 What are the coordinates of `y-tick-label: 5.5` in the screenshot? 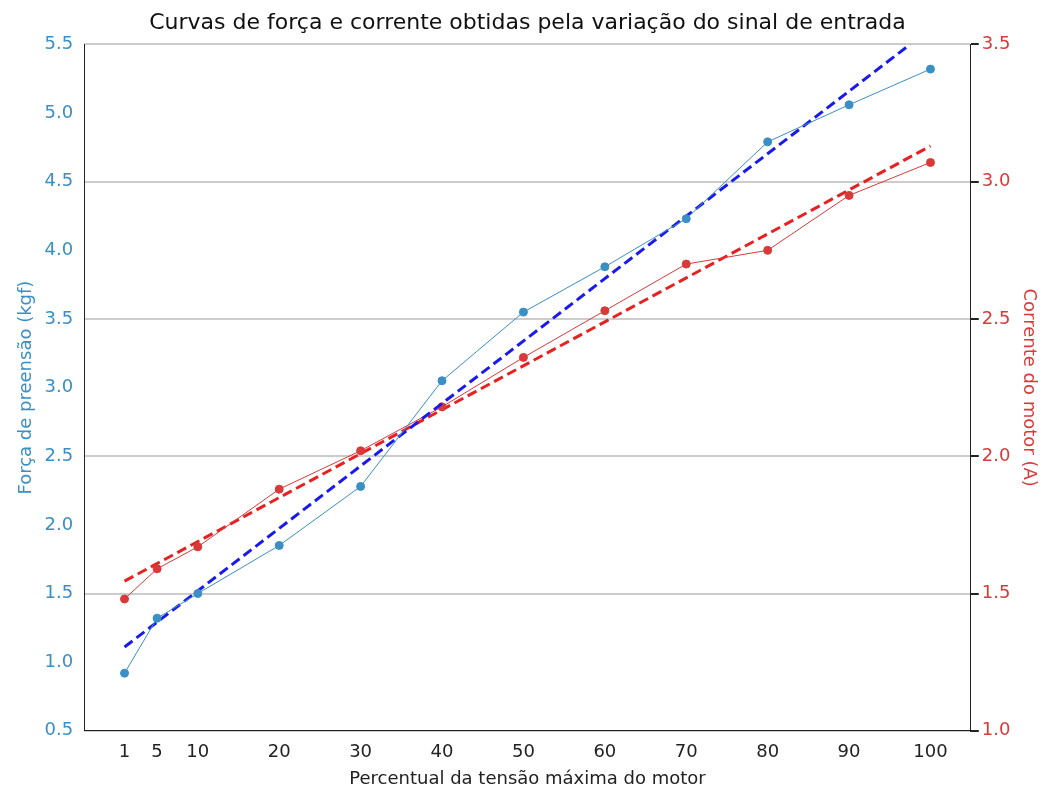 It's located at (59, 43).